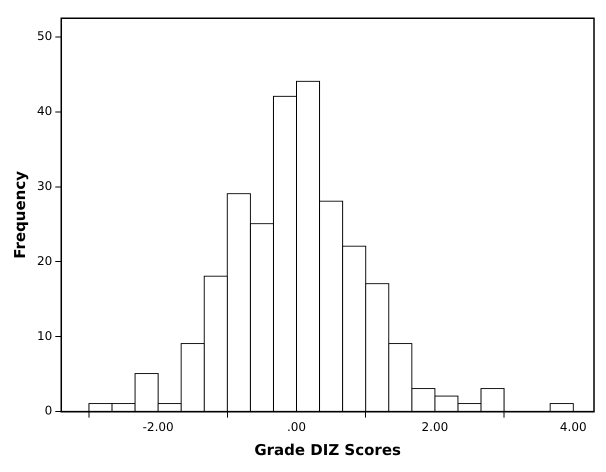 The width and height of the screenshot is (606, 472). I want to click on y-tick-label: 10, so click(44, 335).